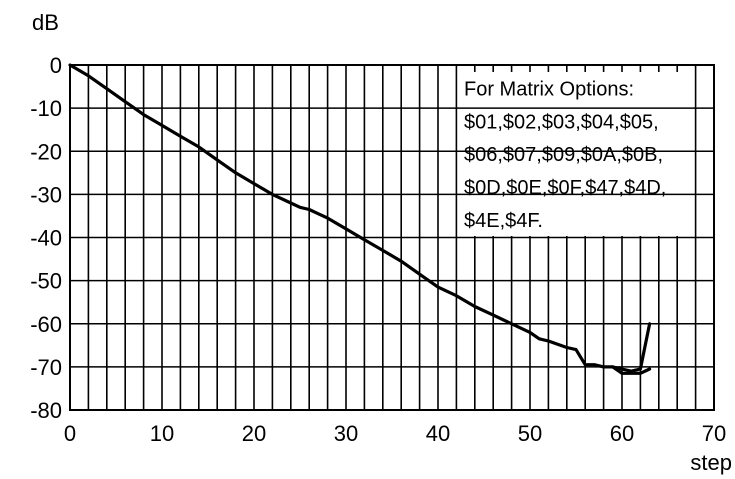 Image resolution: width=735 pixels, height=479 pixels. I want to click on x-tick-label: 40, so click(438, 433).